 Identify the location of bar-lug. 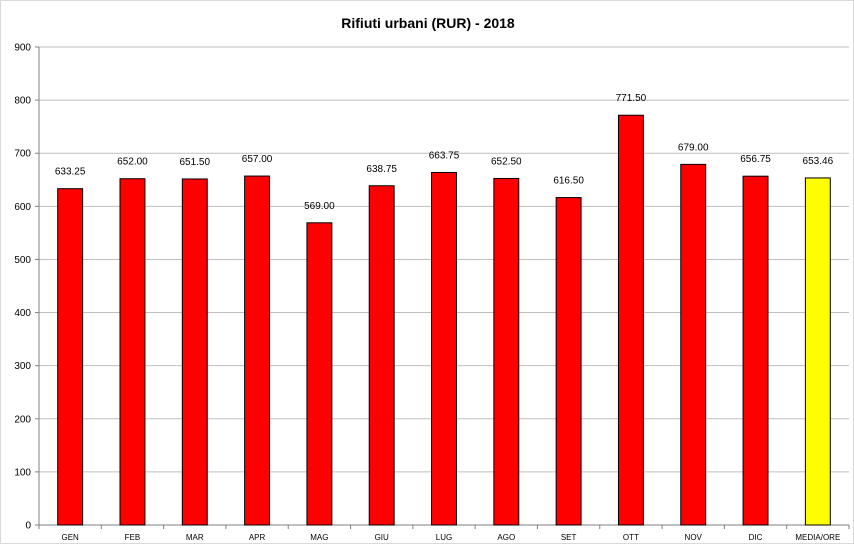
(444, 348).